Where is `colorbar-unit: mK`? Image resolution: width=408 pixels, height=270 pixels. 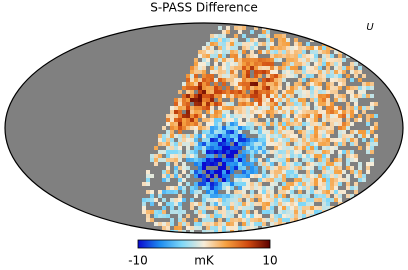
colorbar-unit: mK is located at coordinates (204, 261).